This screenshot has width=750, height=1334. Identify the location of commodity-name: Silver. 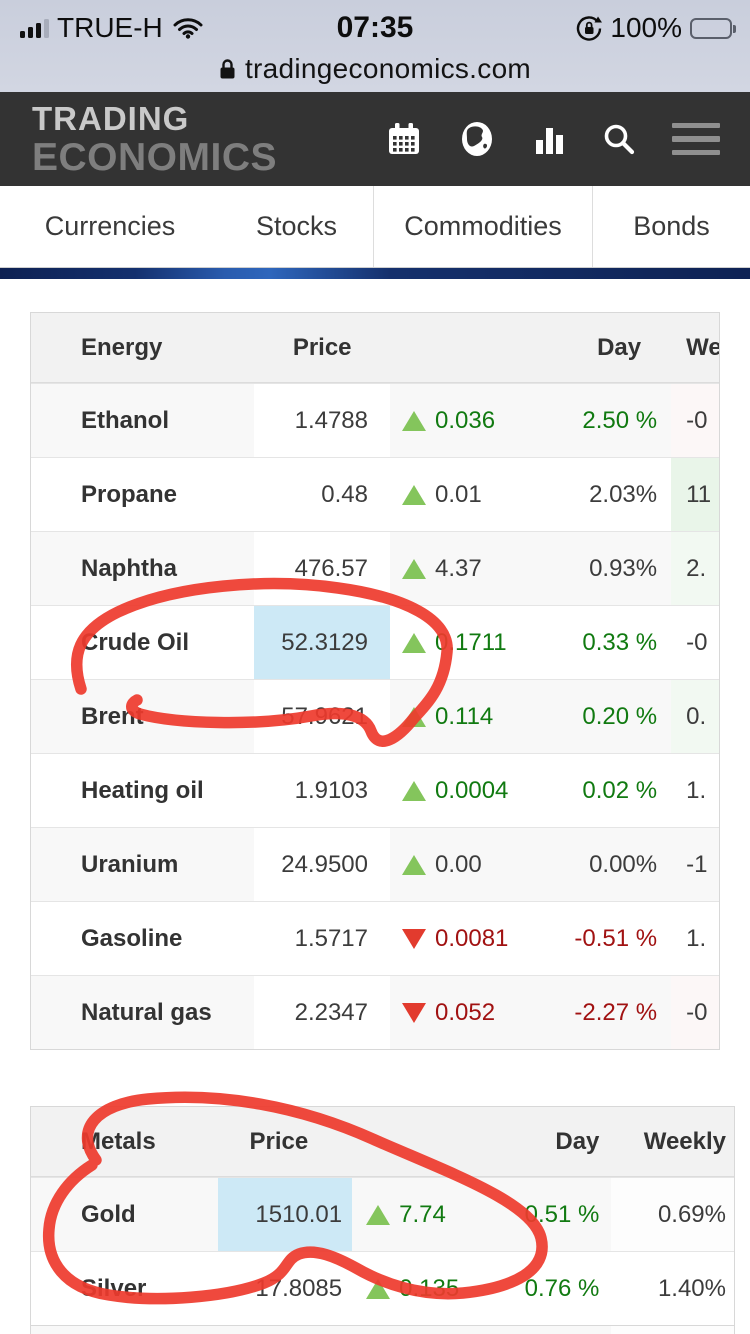
(114, 1288).